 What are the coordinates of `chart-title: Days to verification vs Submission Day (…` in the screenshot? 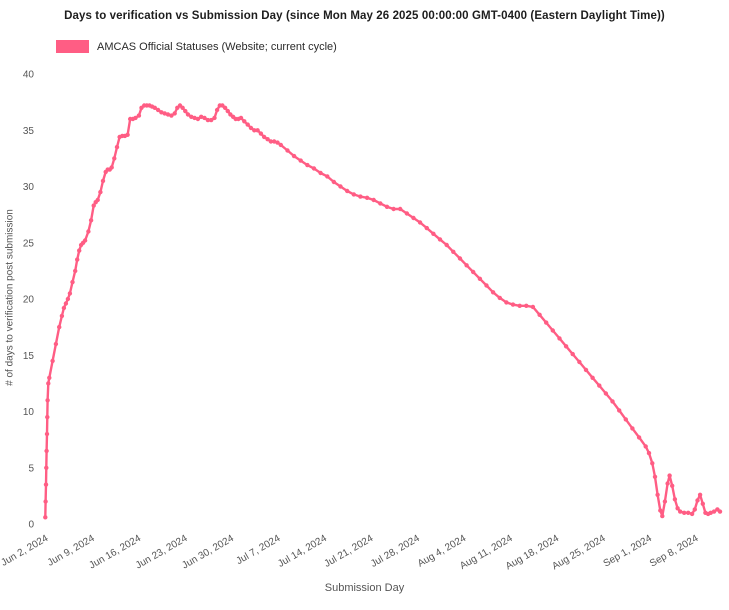 It's located at (364, 16).